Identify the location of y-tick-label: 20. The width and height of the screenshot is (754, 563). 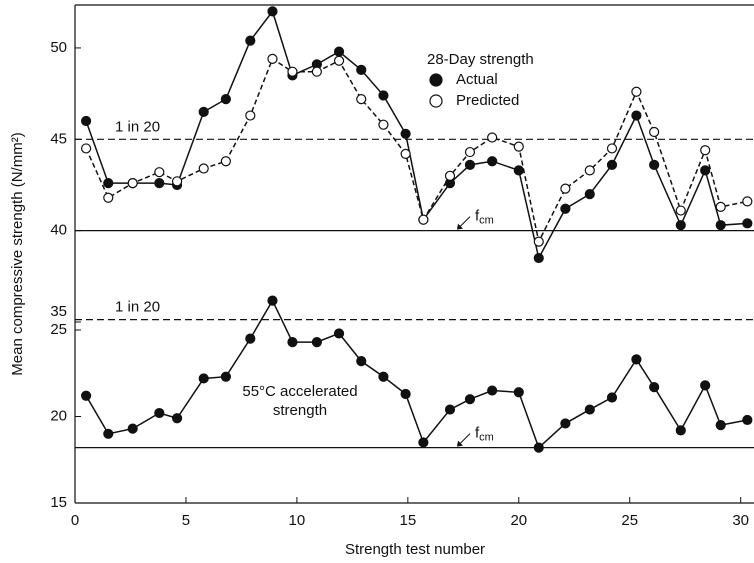
(58, 415).